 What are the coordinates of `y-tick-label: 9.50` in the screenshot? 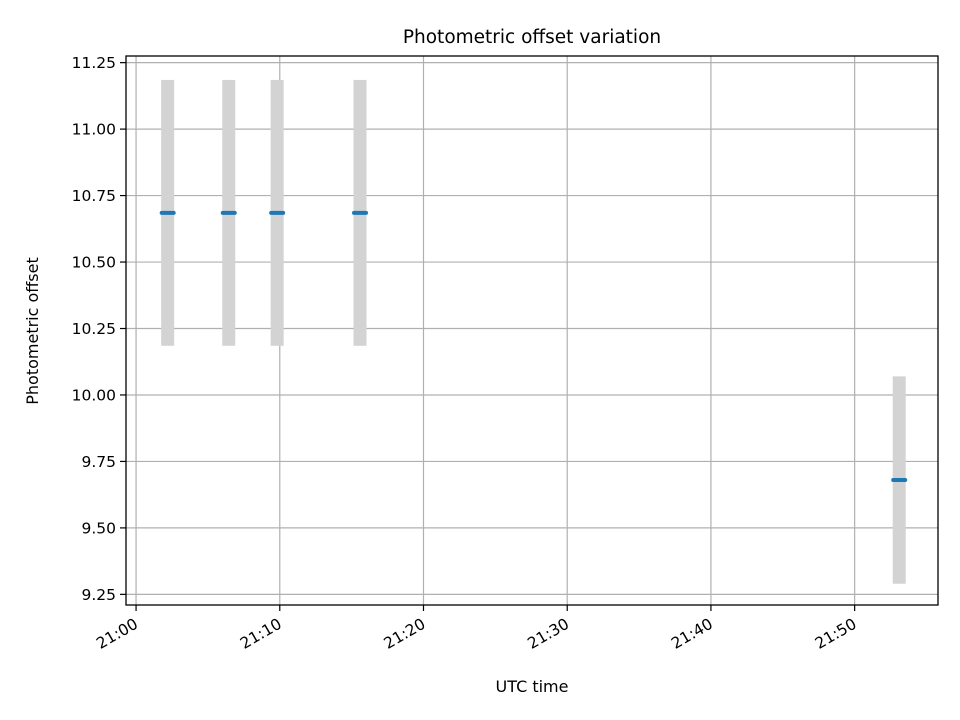 It's located at (98, 528).